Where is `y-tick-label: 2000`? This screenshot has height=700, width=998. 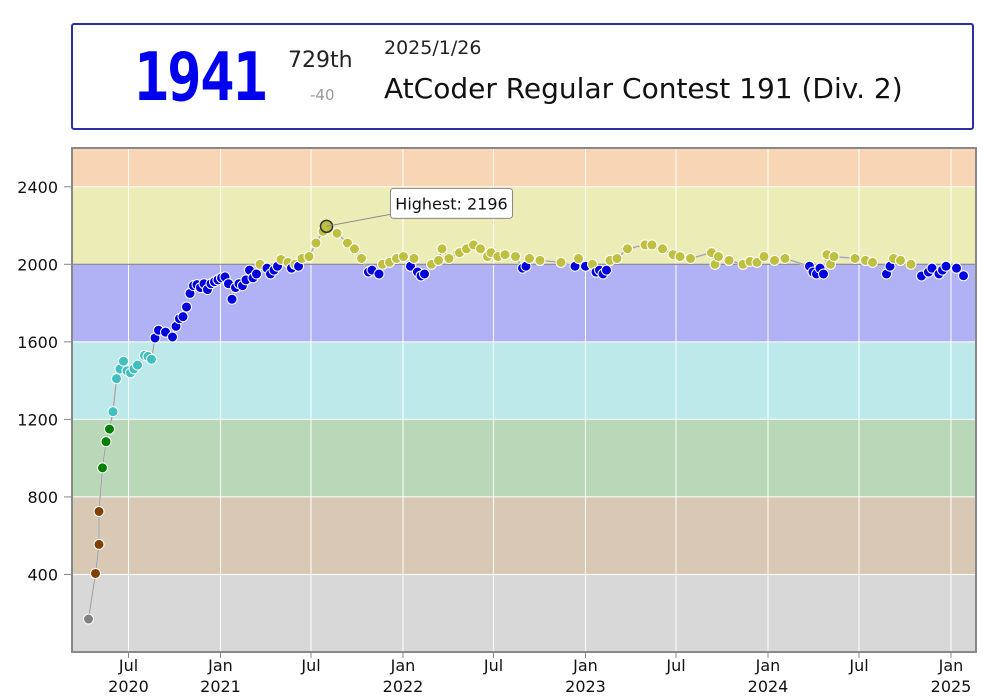
y-tick-label: 2000 is located at coordinates (37, 264).